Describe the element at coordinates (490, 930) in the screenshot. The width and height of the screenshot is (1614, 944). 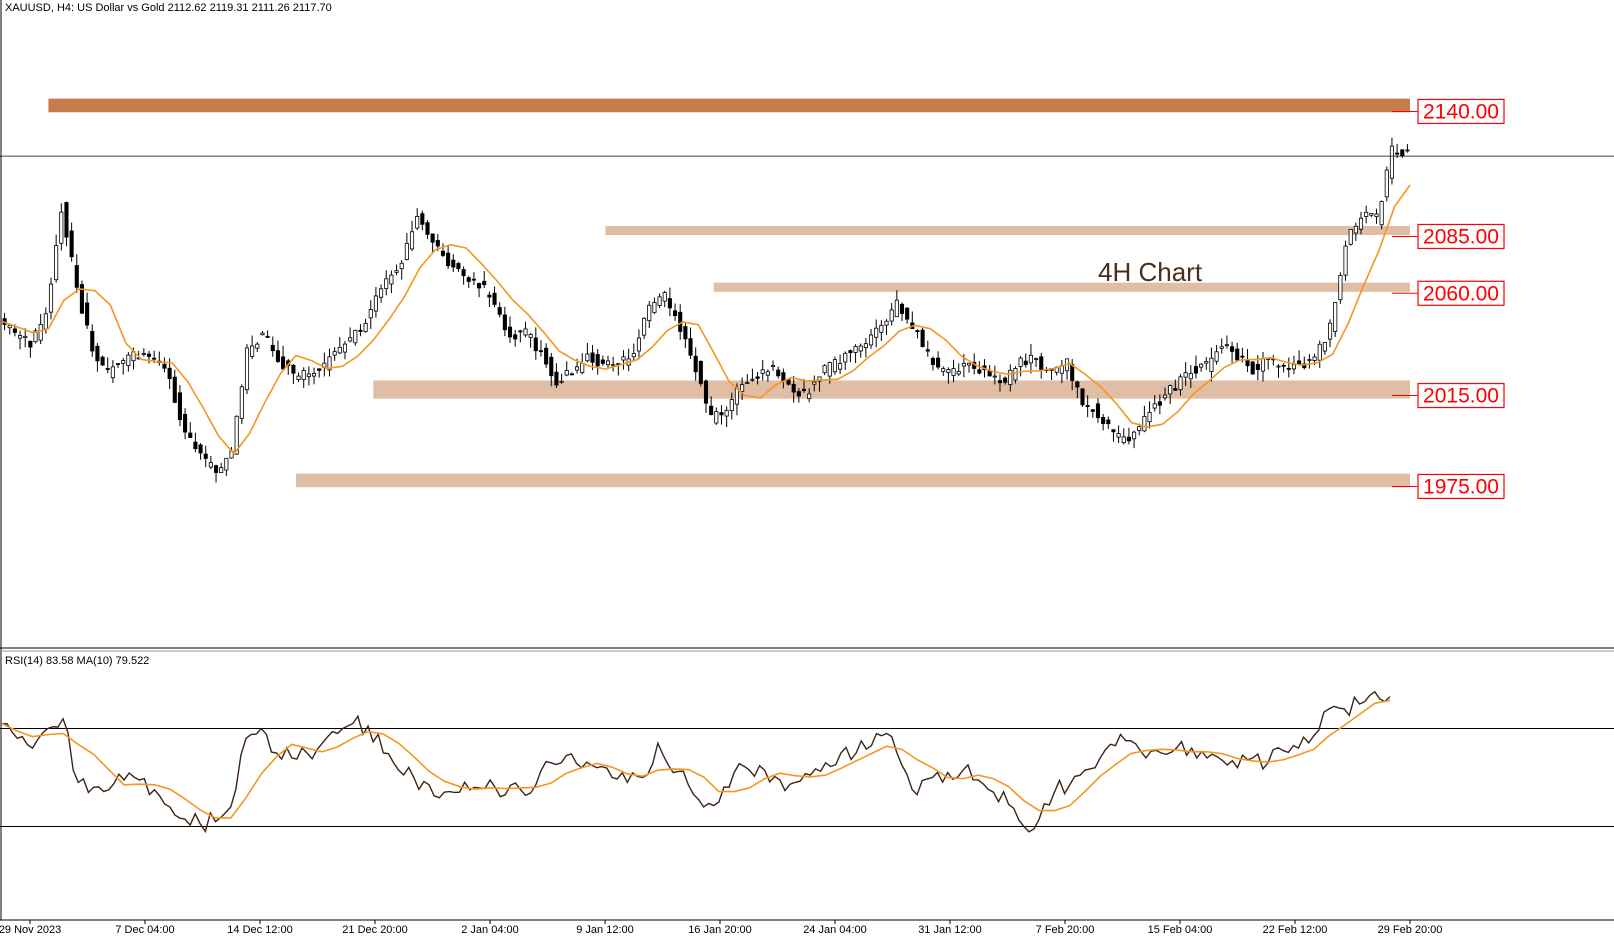
I see `time-tick-label-4: 2 Jan 04:00` at that location.